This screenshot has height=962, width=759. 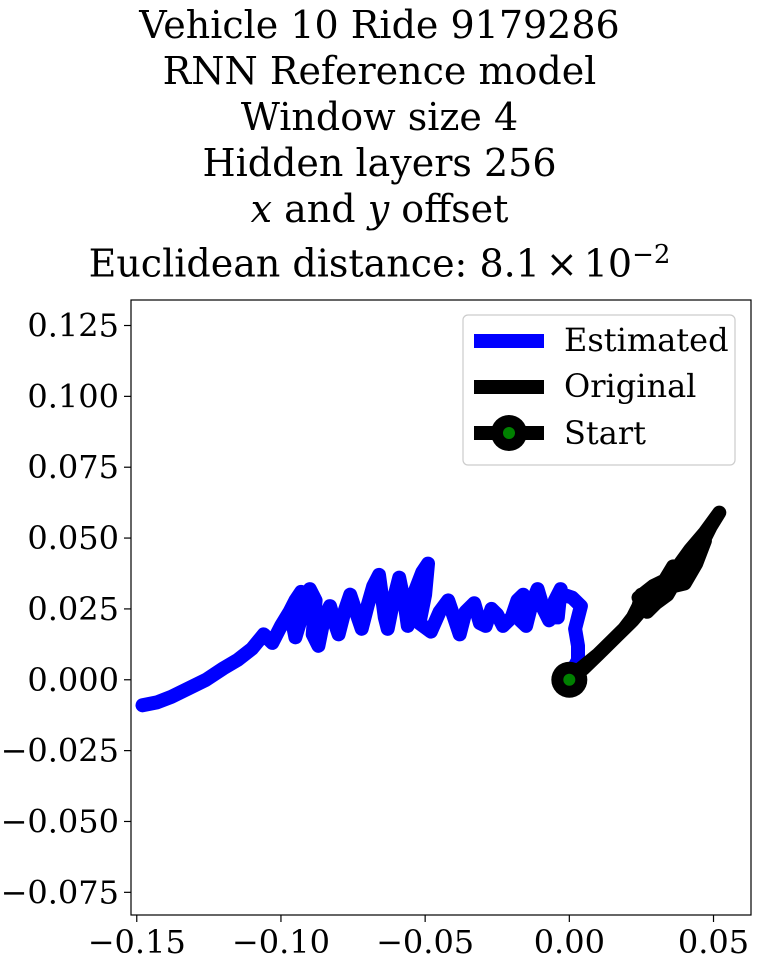 What do you see at coordinates (320, 209) in the screenshot?
I see `title-offset-and: and` at bounding box center [320, 209].